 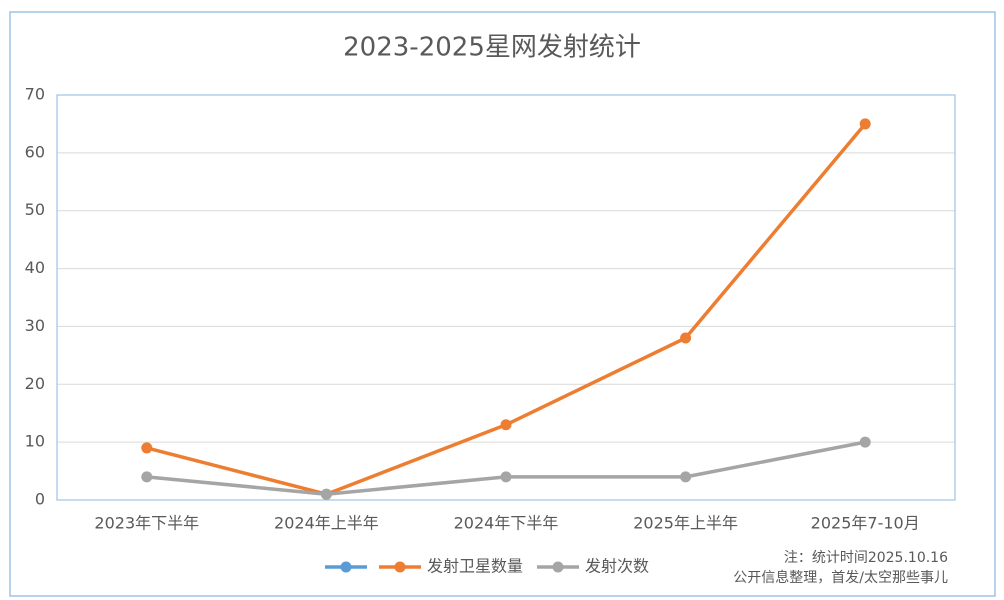 What do you see at coordinates (685, 523) in the screenshot?
I see `x-tick-label: 2025年上半年` at bounding box center [685, 523].